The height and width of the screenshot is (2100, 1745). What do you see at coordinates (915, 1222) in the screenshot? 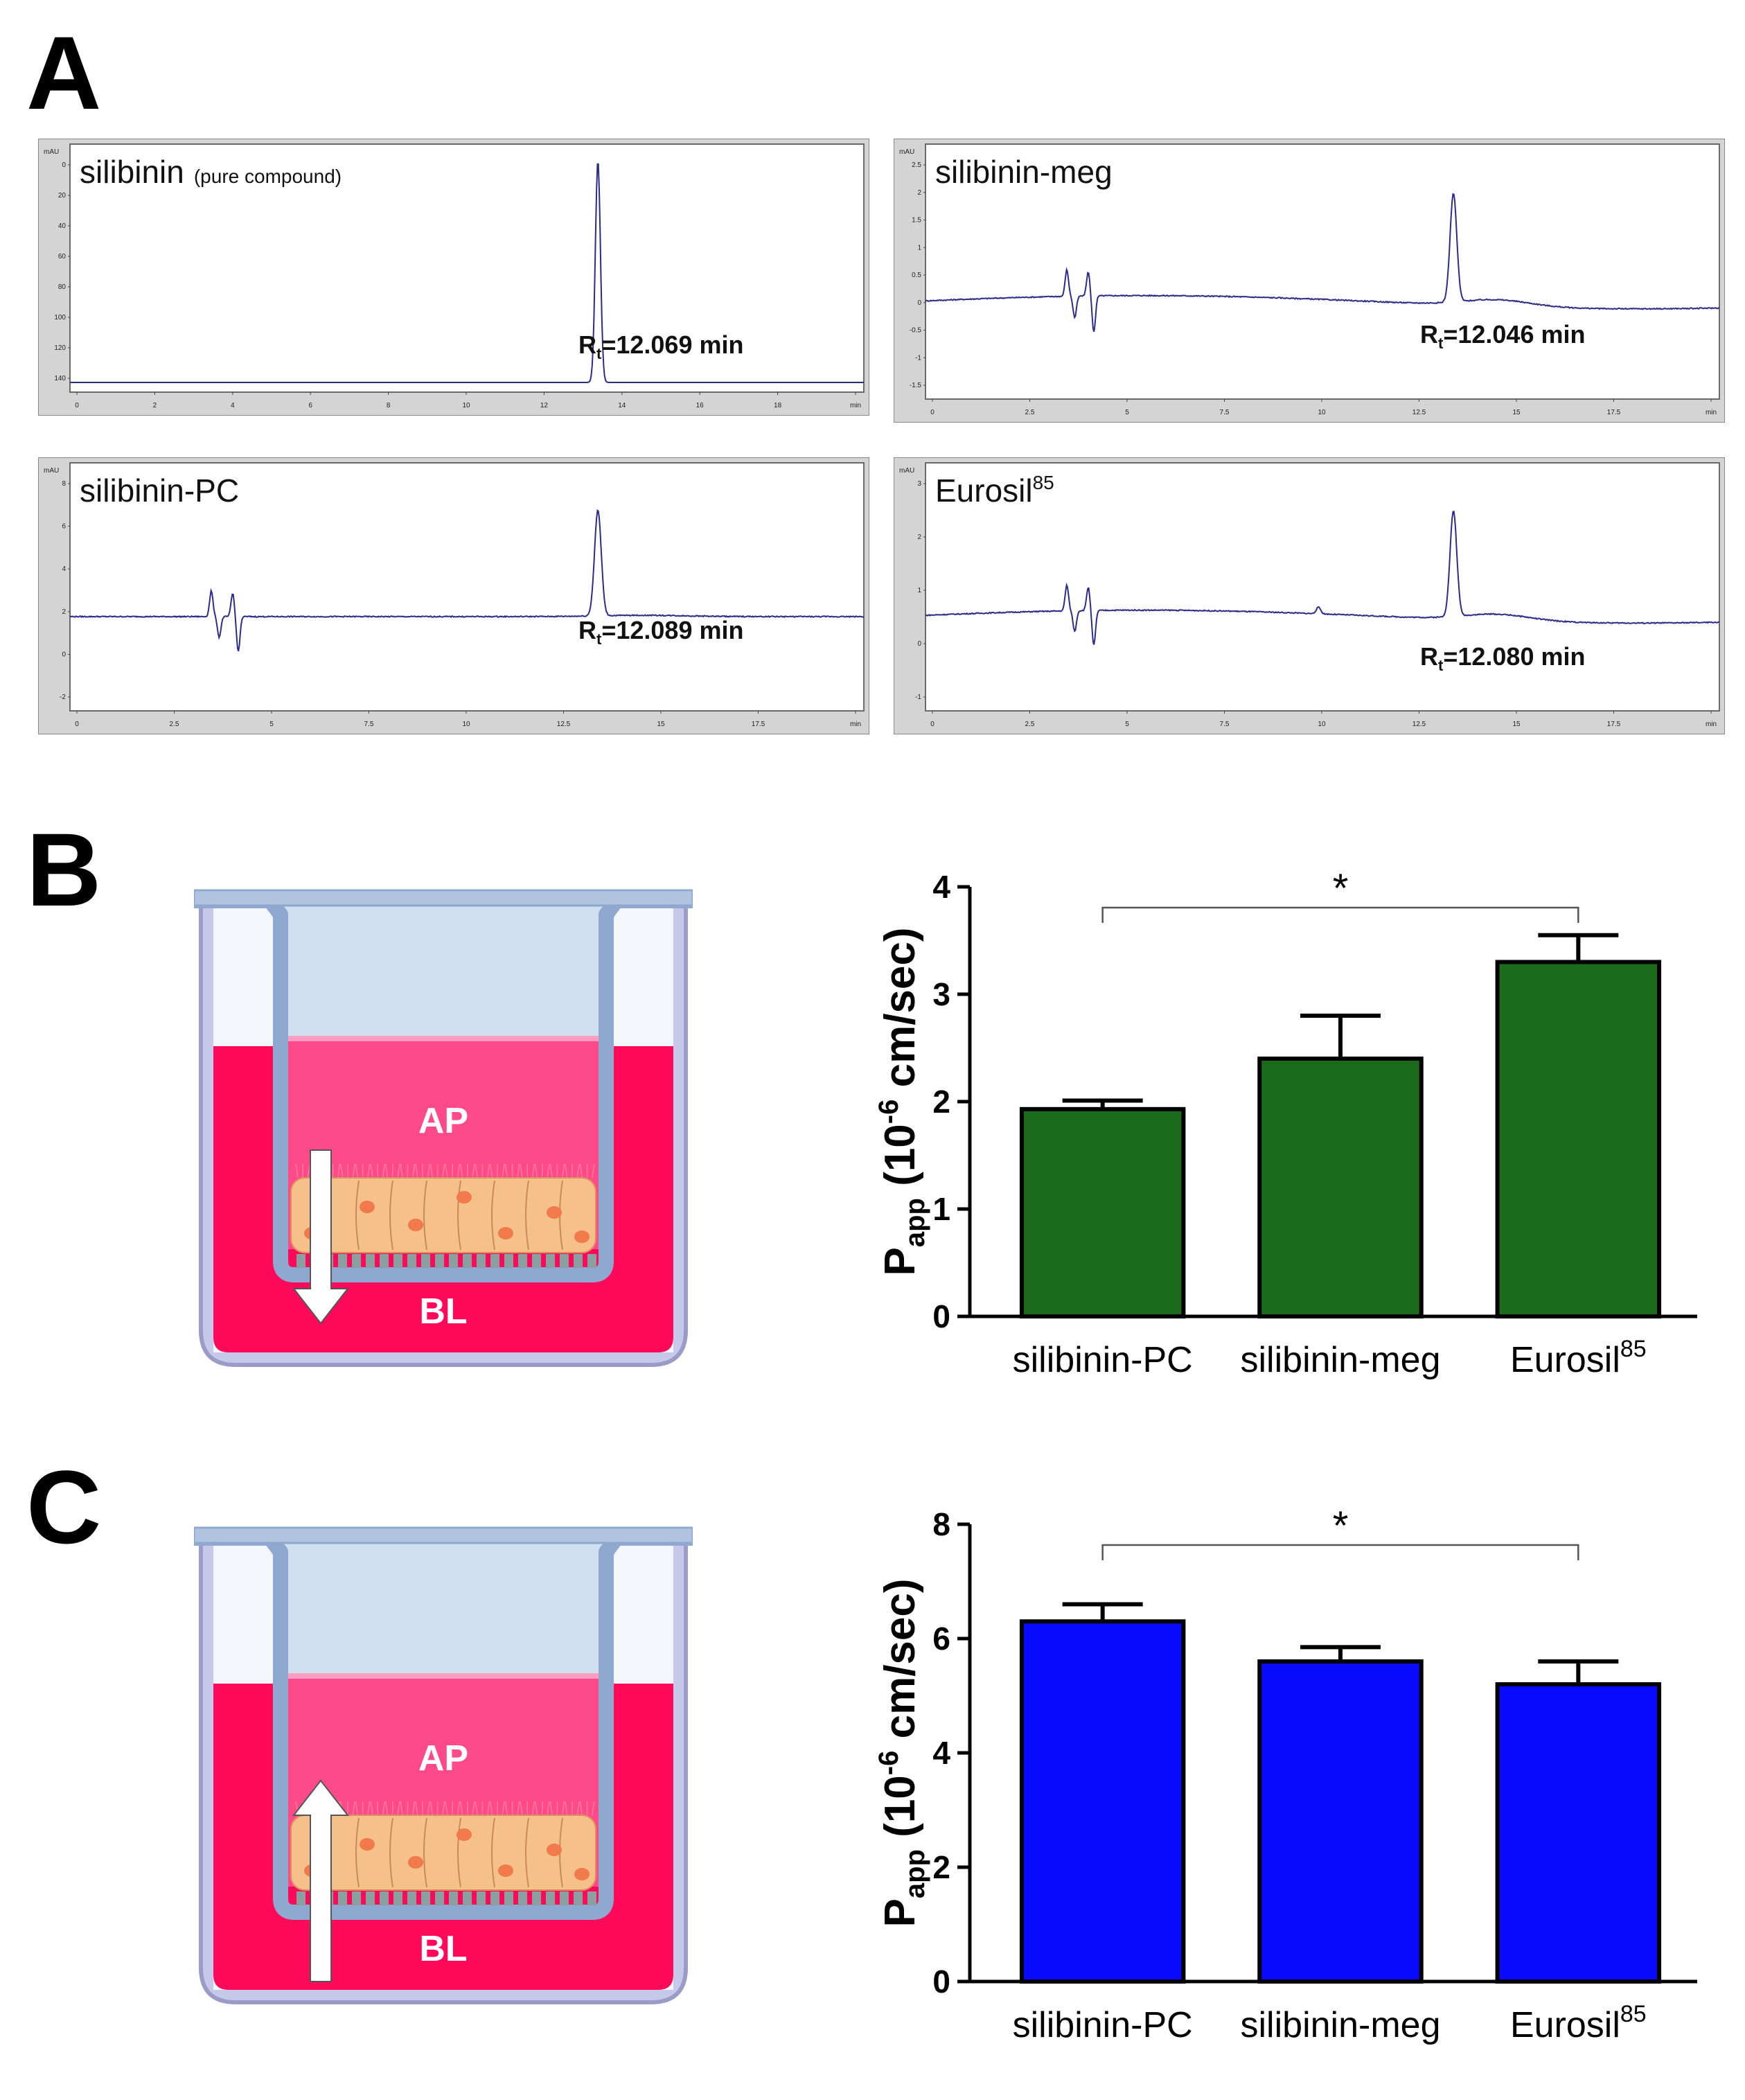
I see `y-axis-label-sub: app` at bounding box center [915, 1222].